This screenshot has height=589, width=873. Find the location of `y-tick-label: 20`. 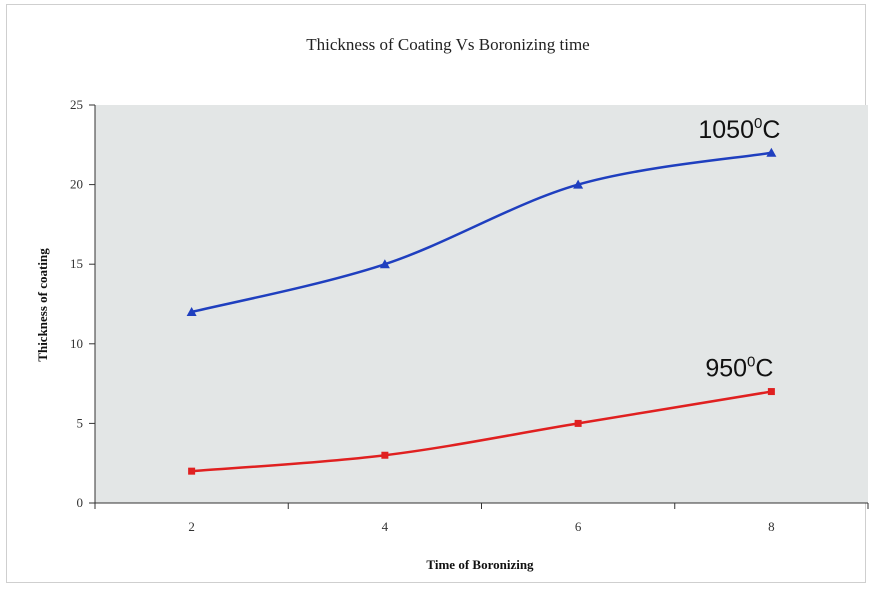

y-tick-label: 20 is located at coordinates (76, 184).